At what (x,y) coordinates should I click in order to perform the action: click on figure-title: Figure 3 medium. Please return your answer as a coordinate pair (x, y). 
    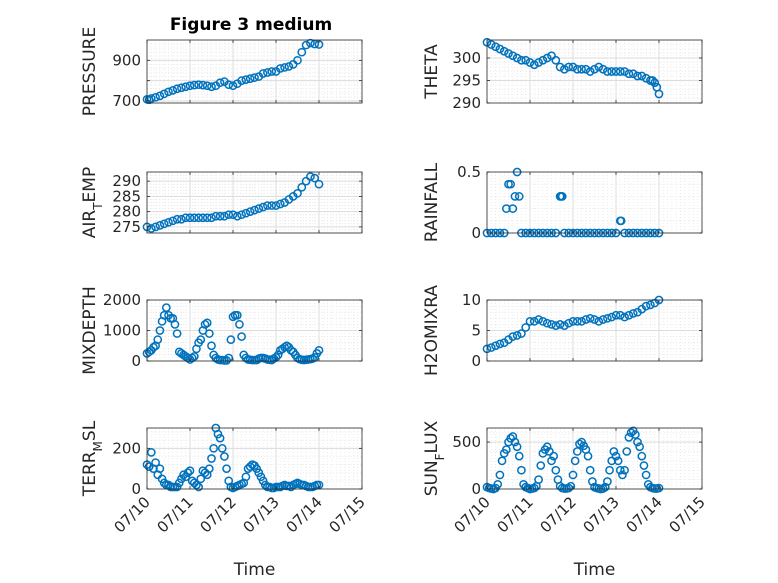
    Looking at the image, I should click on (251, 25).